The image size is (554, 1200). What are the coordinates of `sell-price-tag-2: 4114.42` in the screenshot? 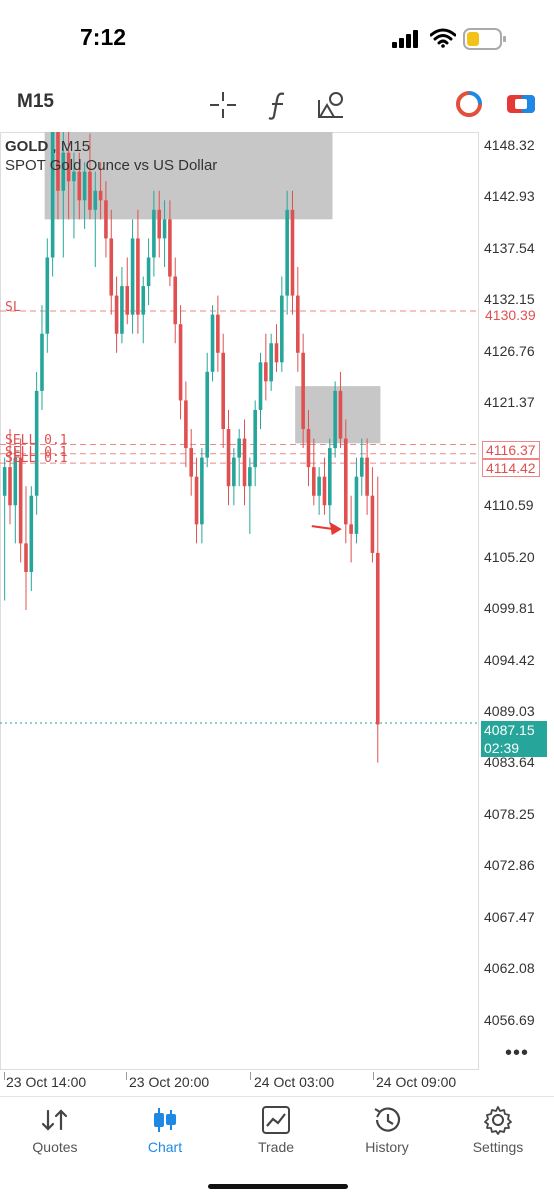 It's located at (511, 468).